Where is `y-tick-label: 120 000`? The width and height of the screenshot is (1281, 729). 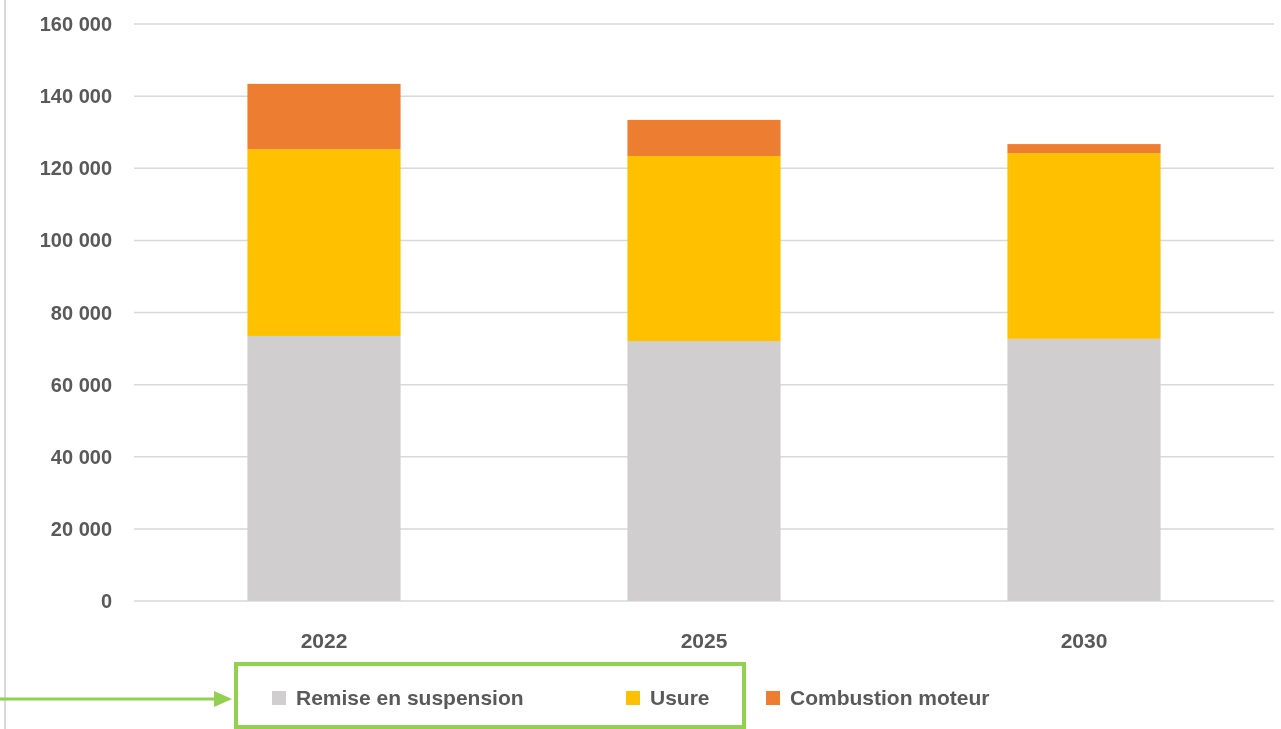
y-tick-label: 120 000 is located at coordinates (75, 168).